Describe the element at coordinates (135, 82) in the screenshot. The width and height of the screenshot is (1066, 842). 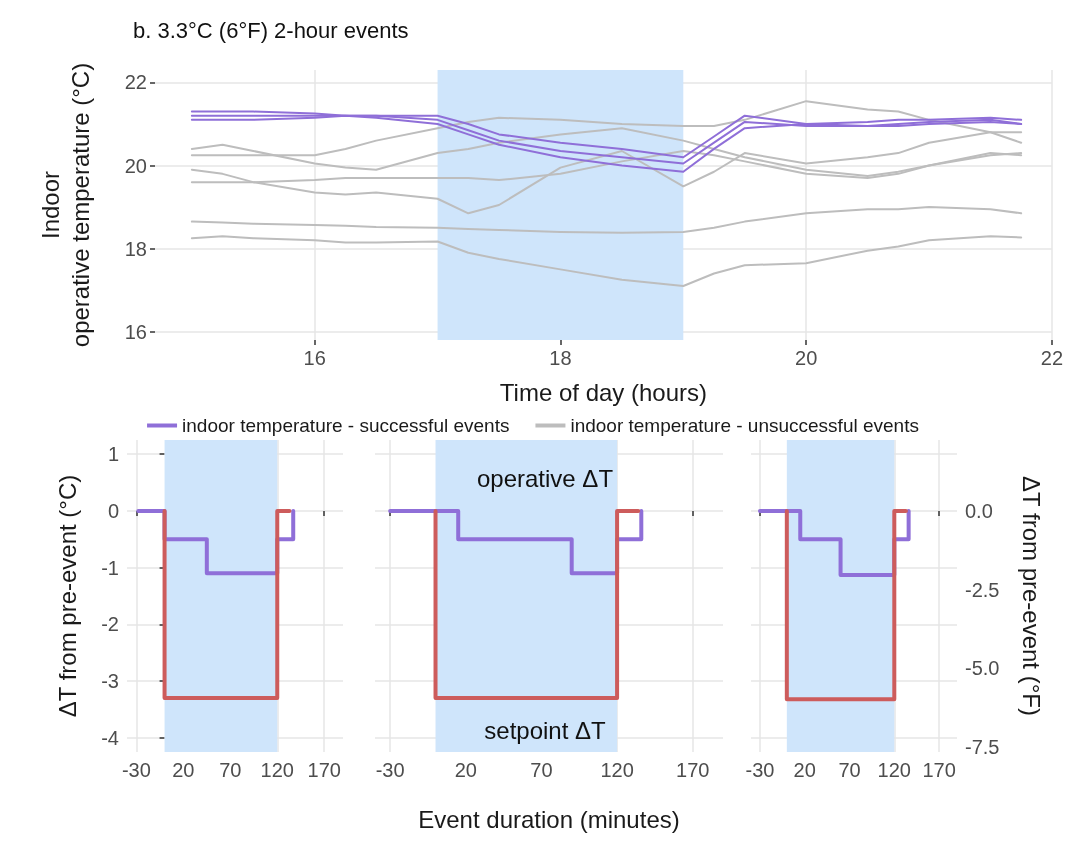
I see `y-tick-label: 22` at that location.